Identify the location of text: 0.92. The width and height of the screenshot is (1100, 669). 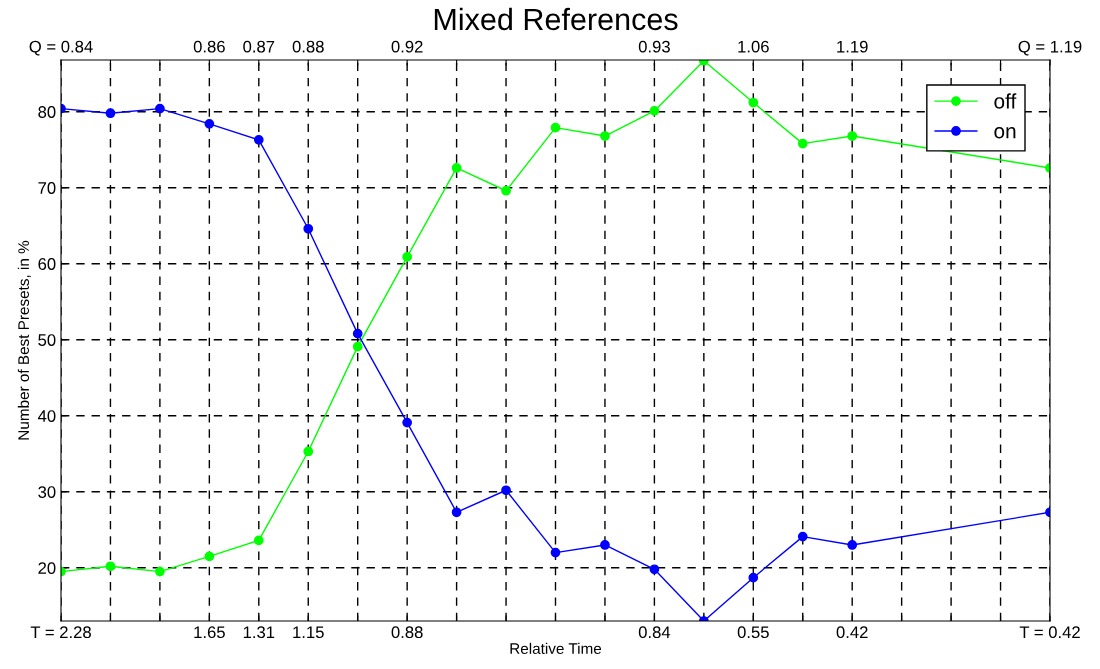
(407, 46).